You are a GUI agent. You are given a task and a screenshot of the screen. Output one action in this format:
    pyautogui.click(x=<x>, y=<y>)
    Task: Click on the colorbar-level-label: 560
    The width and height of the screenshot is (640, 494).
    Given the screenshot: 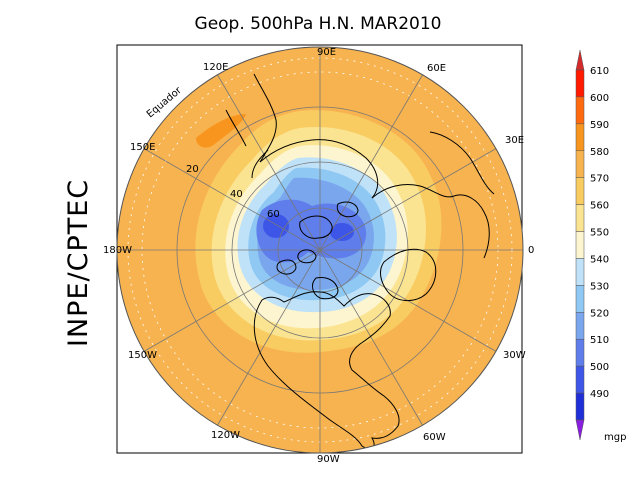 What is the action you would take?
    pyautogui.click(x=599, y=206)
    